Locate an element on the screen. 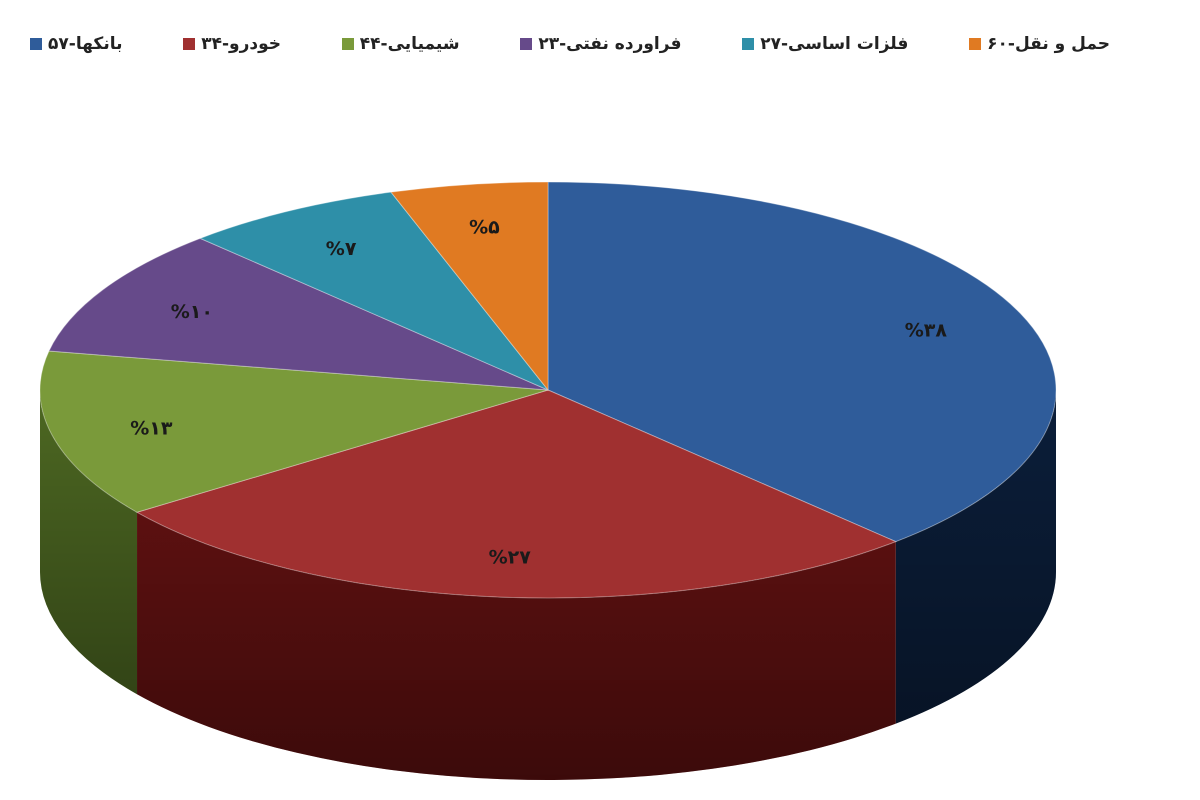  legend-label: فلزات اساسی-۲۷ is located at coordinates (834, 44).